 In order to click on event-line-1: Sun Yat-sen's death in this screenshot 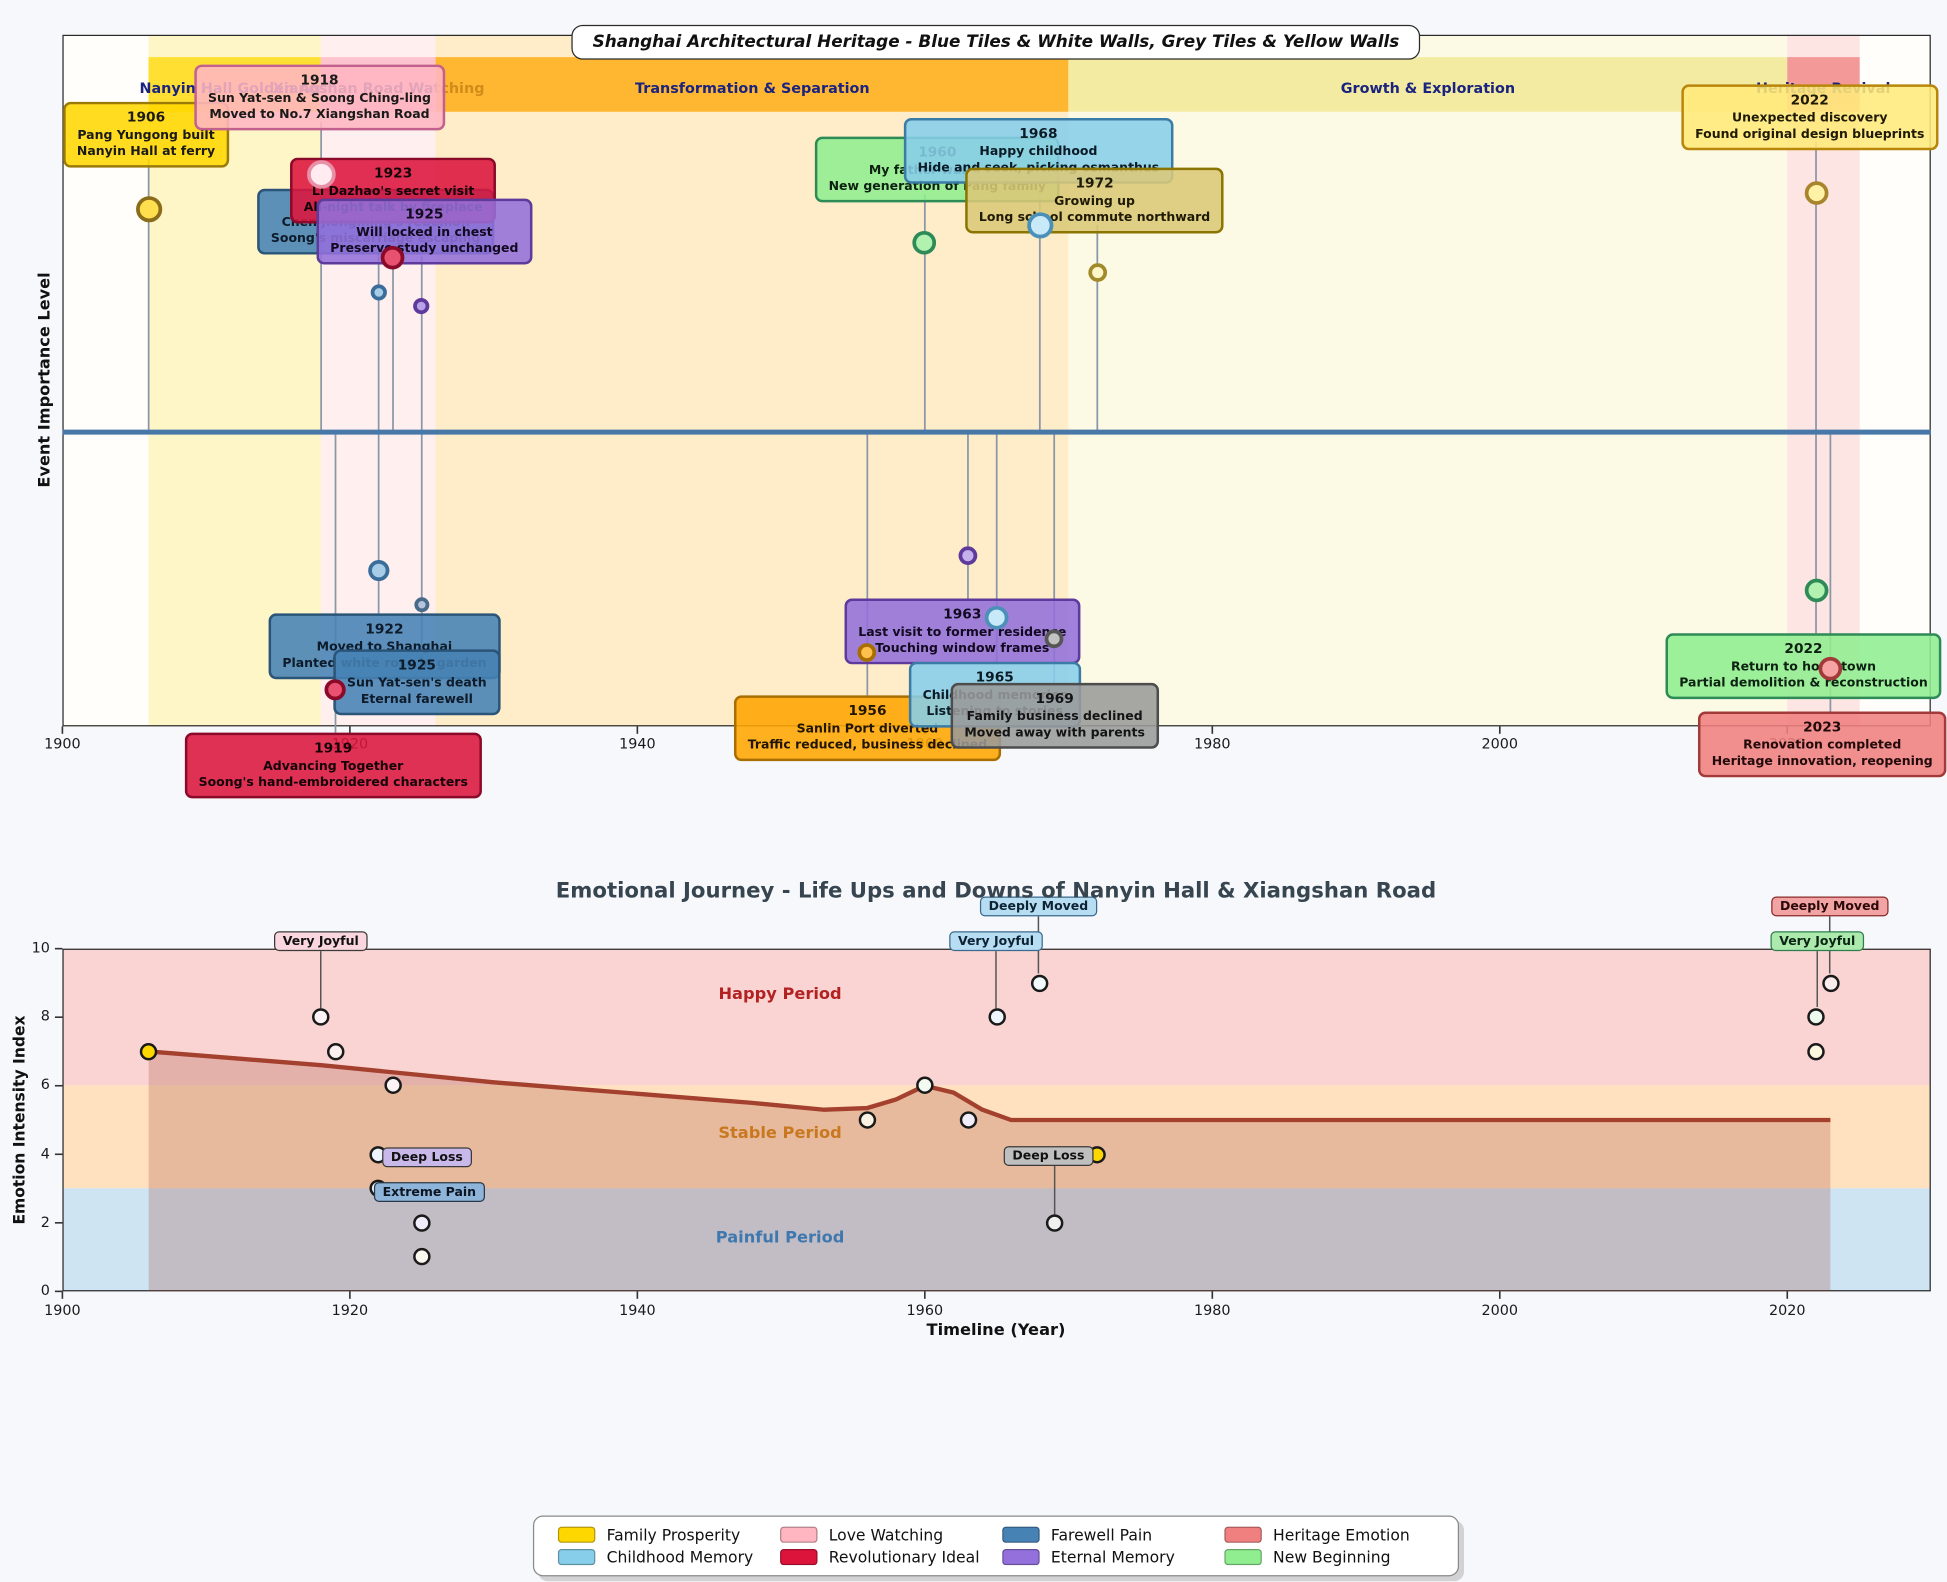, I will do `click(417, 683)`.